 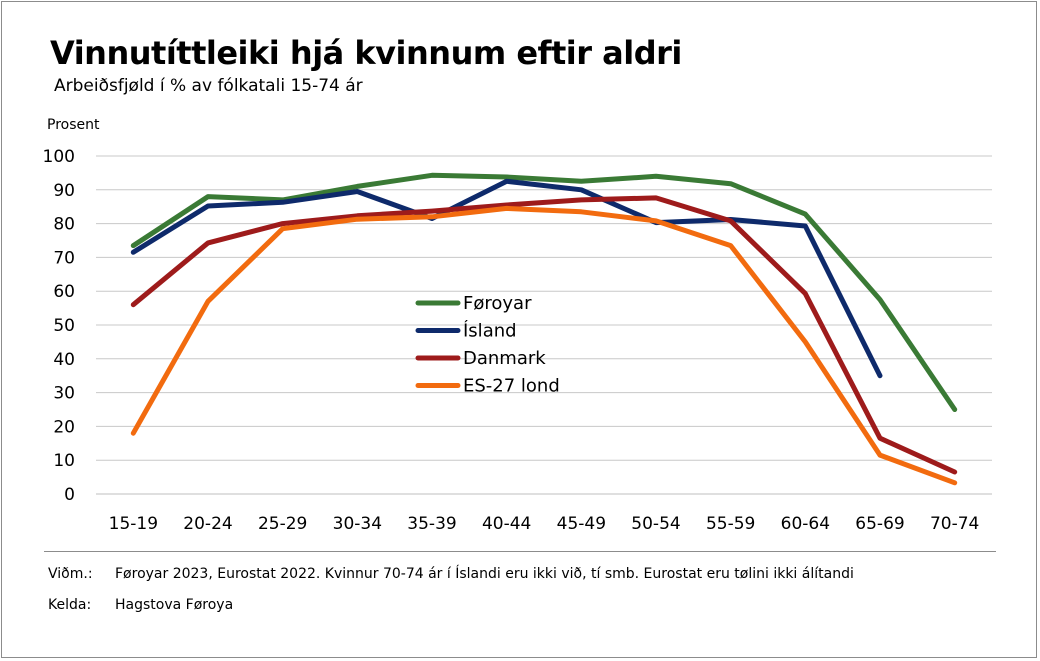 I want to click on chart-subtitle: Arbeiðsfjøld í % av fólkatali 15-74 ár, so click(x=208, y=86).